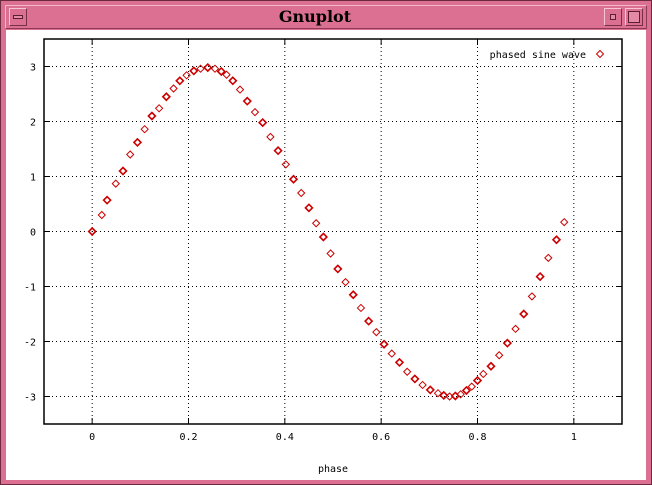 This screenshot has width=652, height=485. What do you see at coordinates (600, 54) in the screenshot?
I see `legend-marker` at bounding box center [600, 54].